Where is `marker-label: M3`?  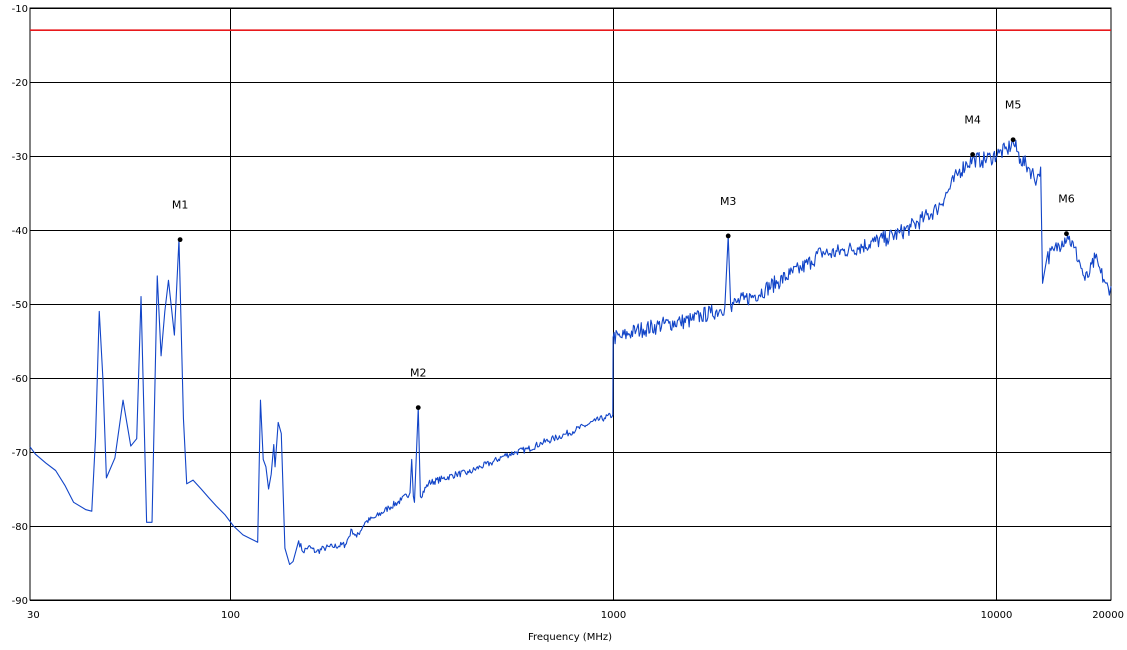 marker-label: M3 is located at coordinates (728, 201).